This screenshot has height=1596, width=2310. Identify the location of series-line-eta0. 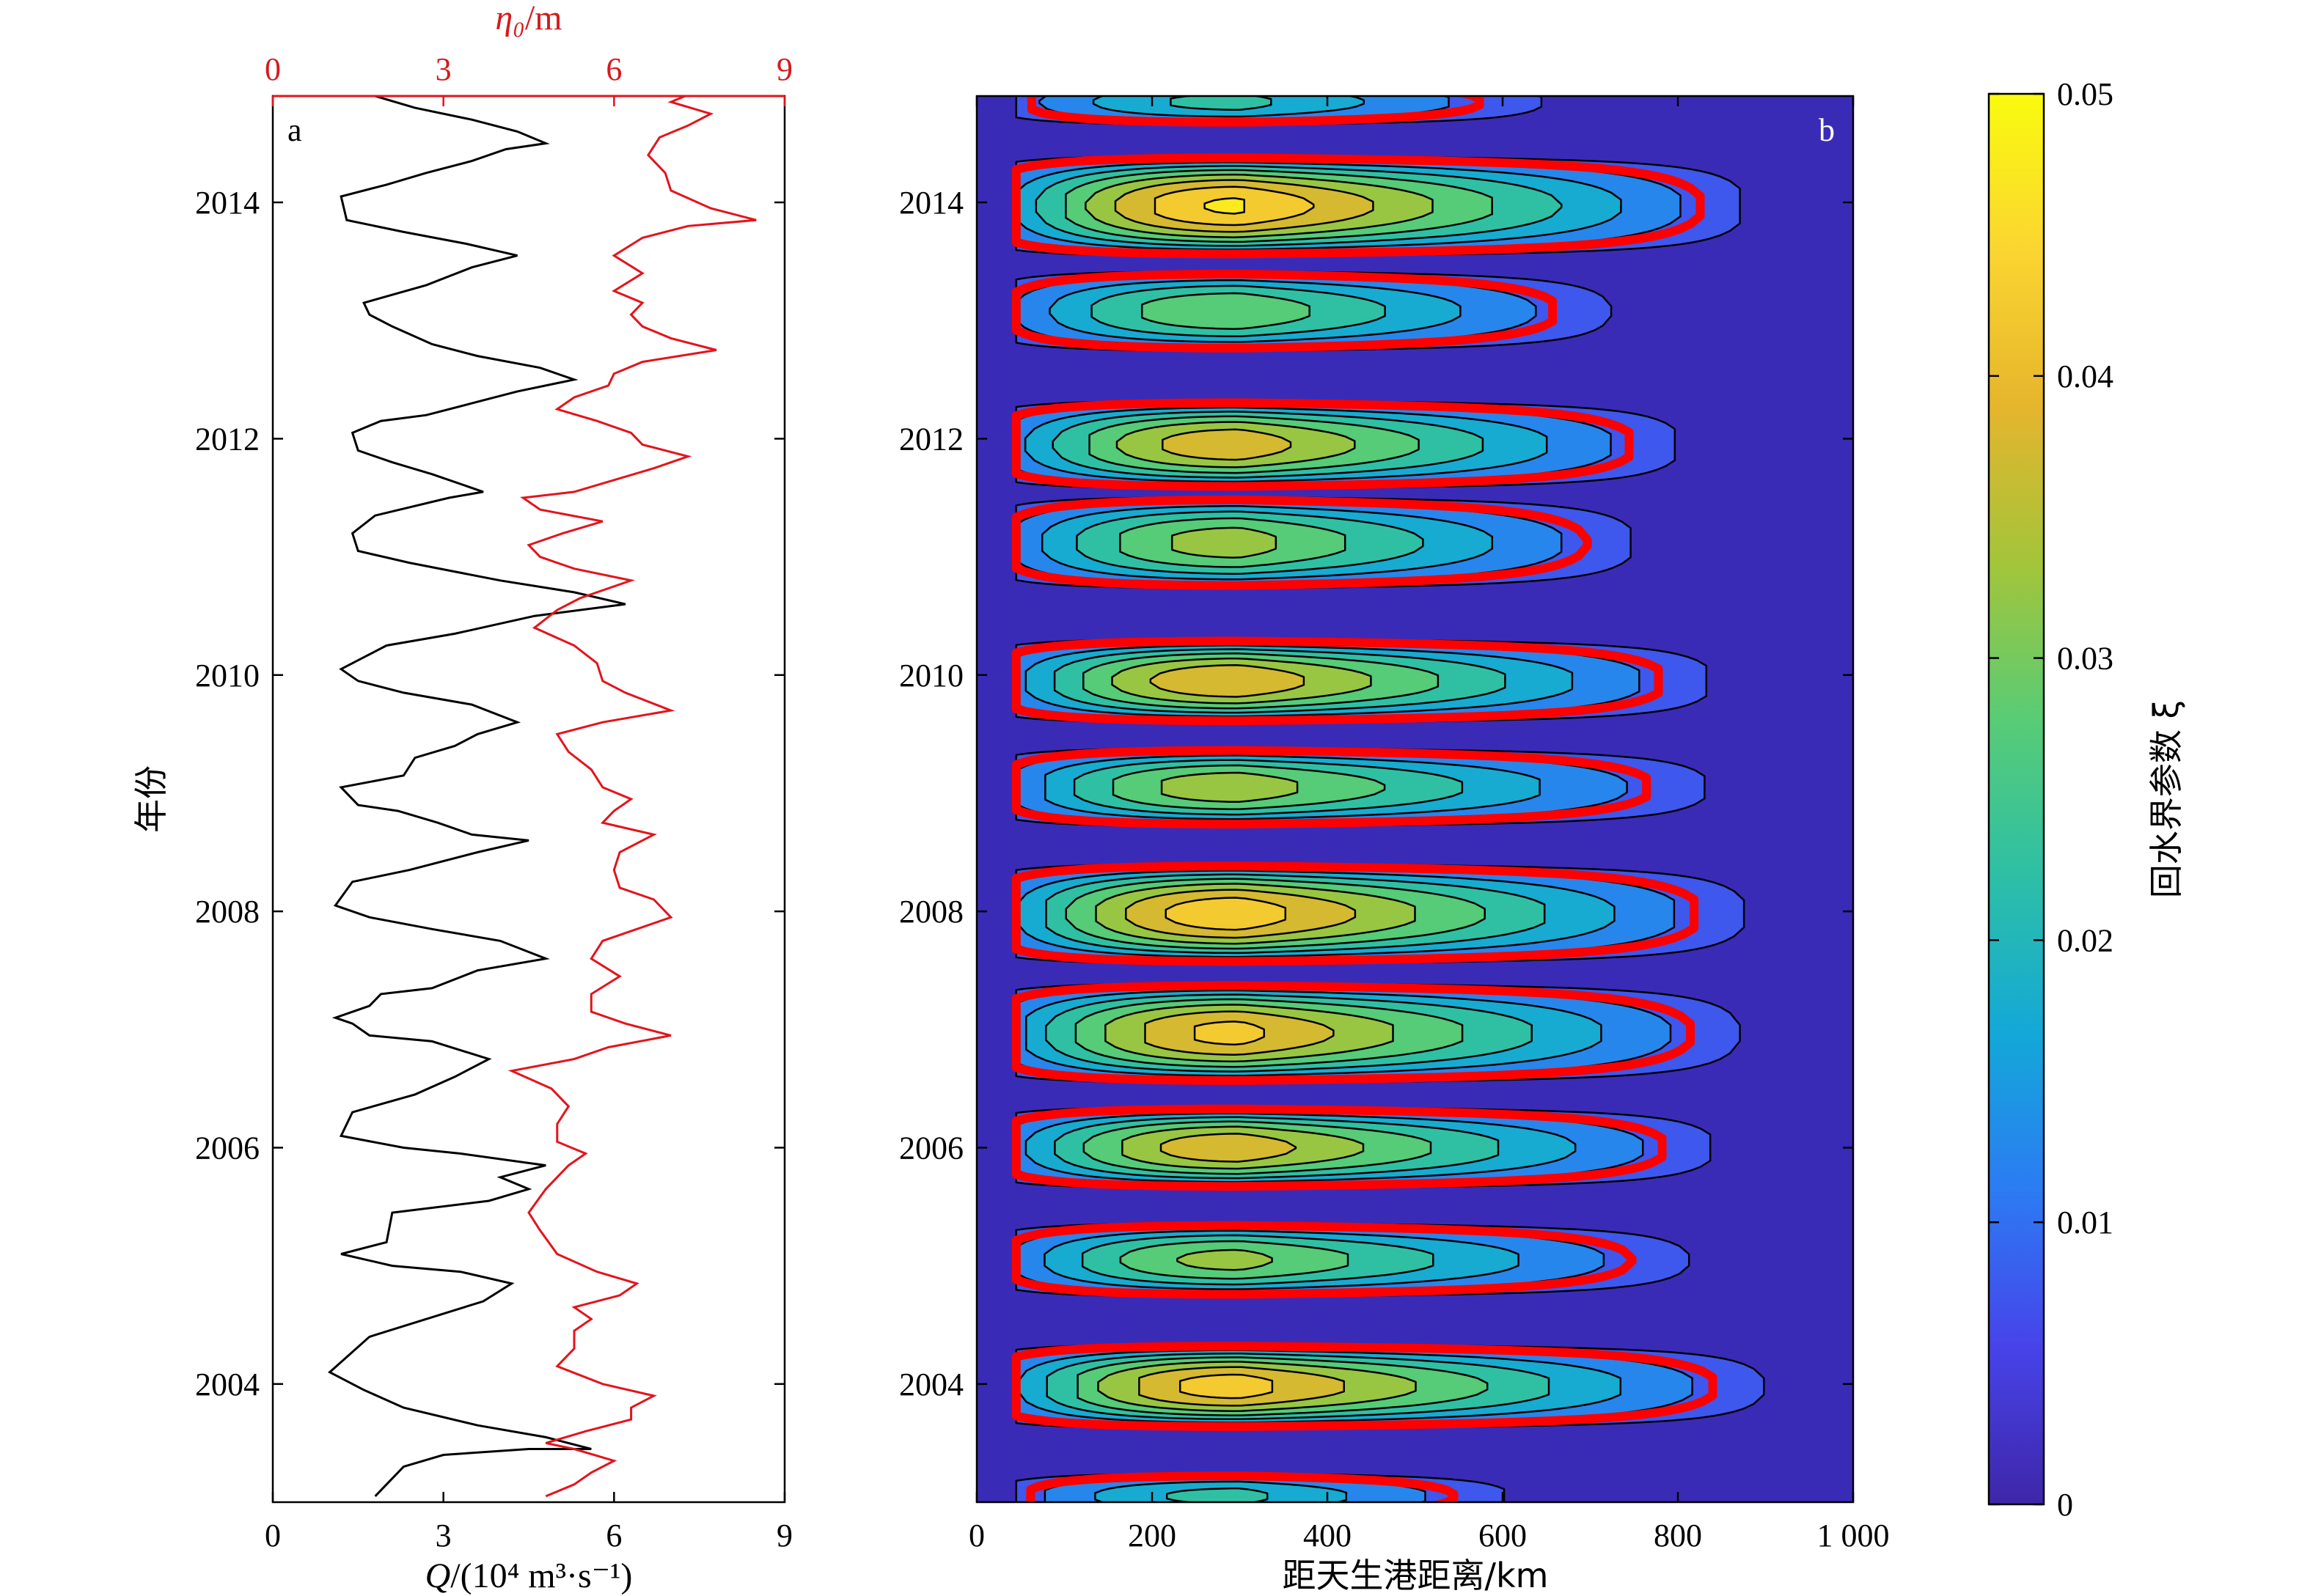
(632, 797).